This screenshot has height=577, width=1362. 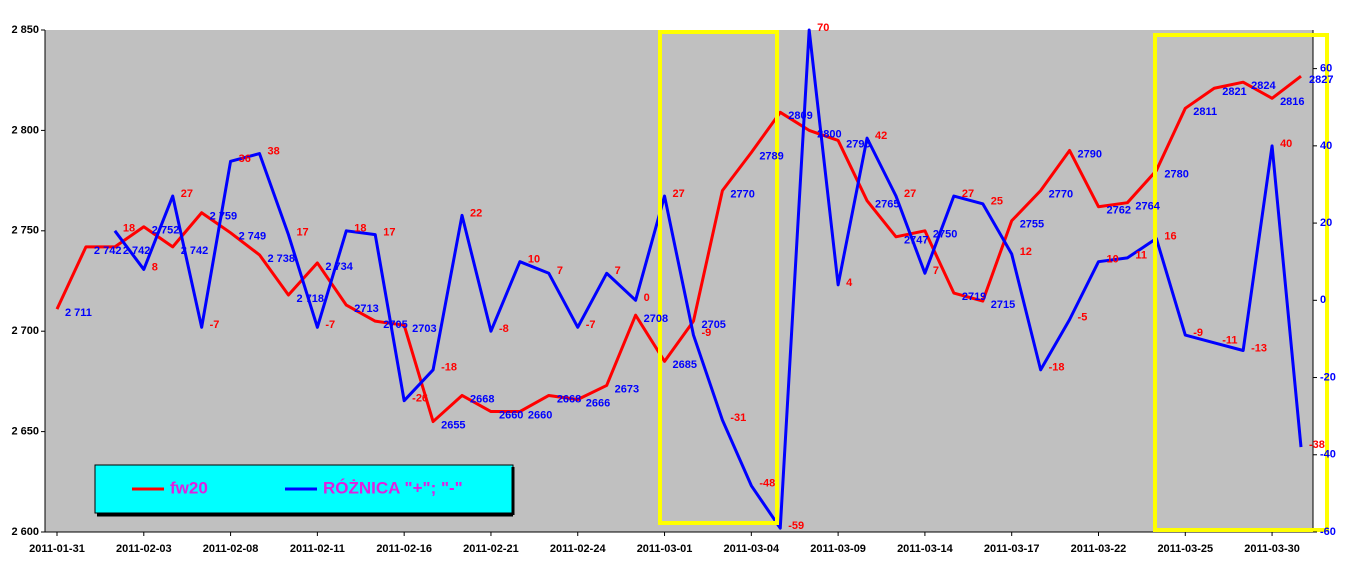 What do you see at coordinates (25, 331) in the screenshot?
I see `y-tick-label: 2 700` at bounding box center [25, 331].